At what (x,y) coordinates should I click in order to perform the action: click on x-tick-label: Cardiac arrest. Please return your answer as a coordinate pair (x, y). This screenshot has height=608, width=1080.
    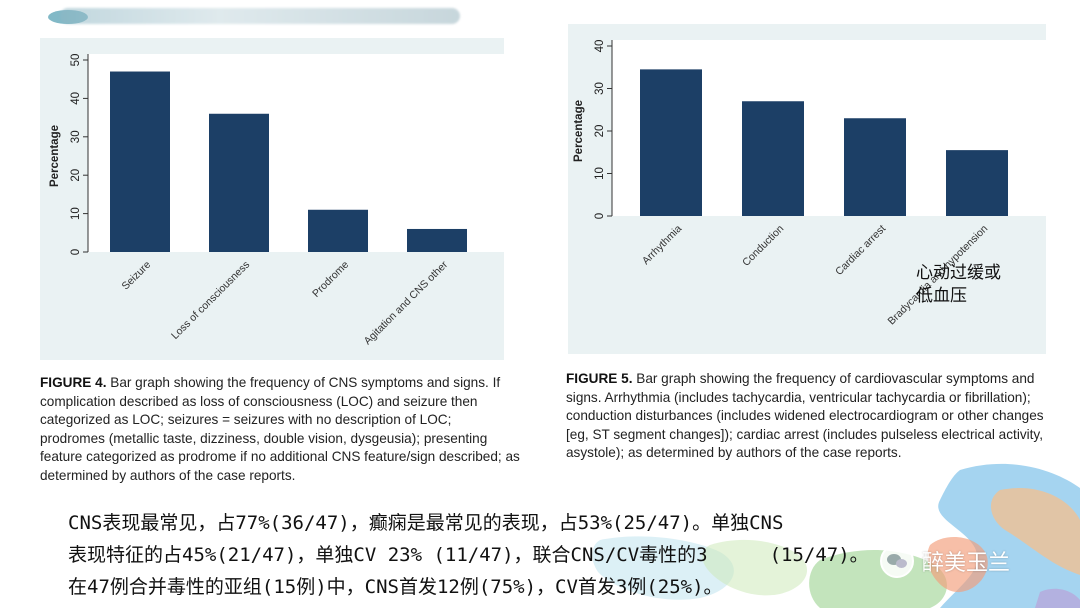
    Looking at the image, I should click on (860, 250).